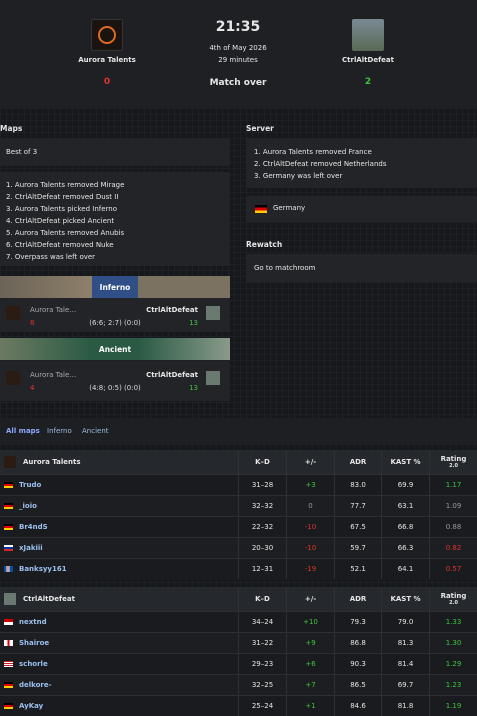 The width and height of the screenshot is (477, 716). Describe the element at coordinates (23, 431) in the screenshot. I see `tab: All maps` at that location.